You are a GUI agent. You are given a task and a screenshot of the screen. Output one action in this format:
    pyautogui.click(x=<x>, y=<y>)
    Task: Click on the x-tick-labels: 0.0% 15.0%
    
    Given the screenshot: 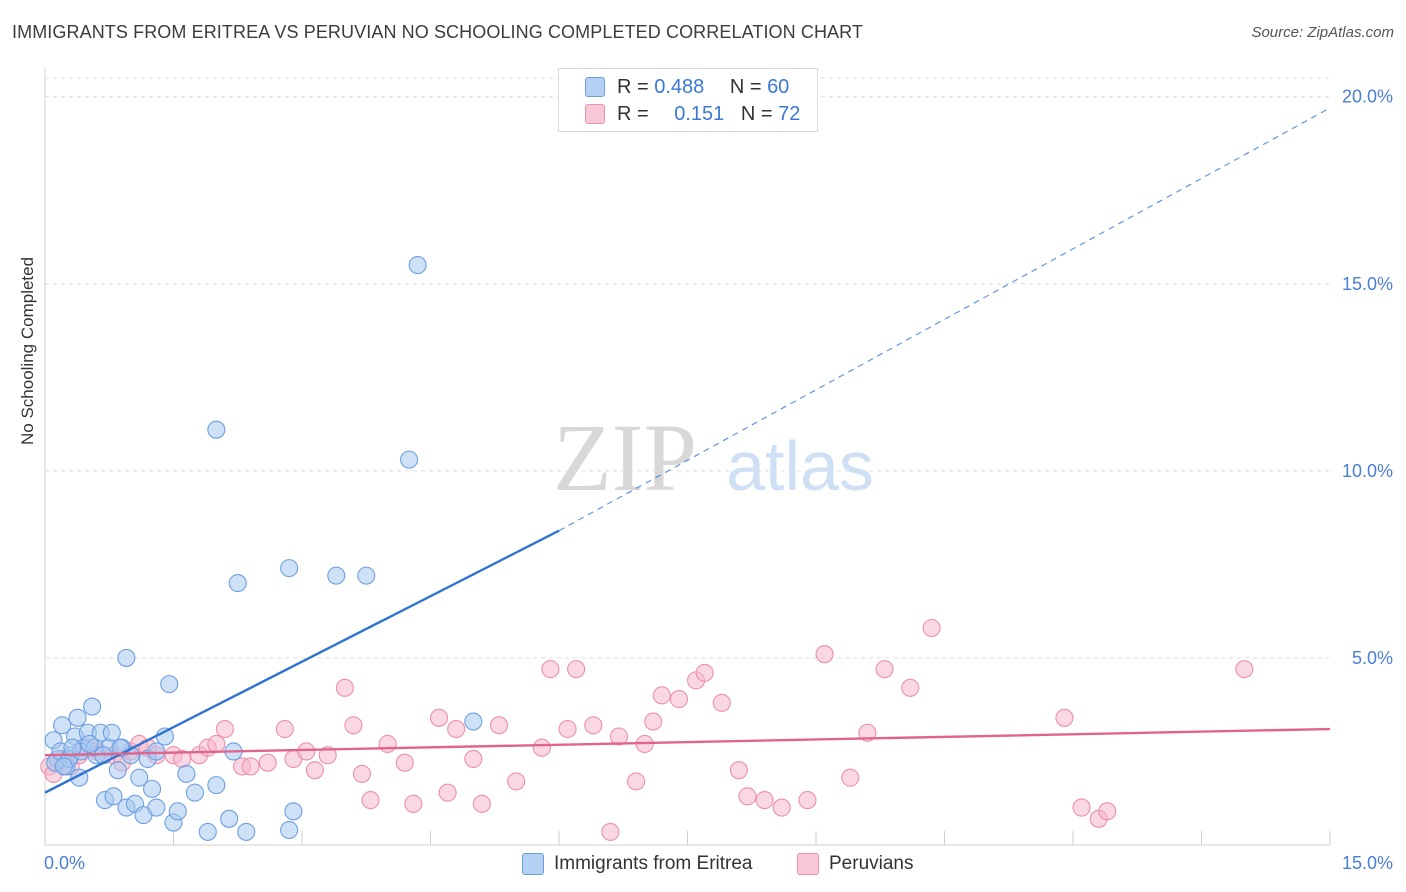 What is the action you would take?
    pyautogui.click(x=718, y=863)
    